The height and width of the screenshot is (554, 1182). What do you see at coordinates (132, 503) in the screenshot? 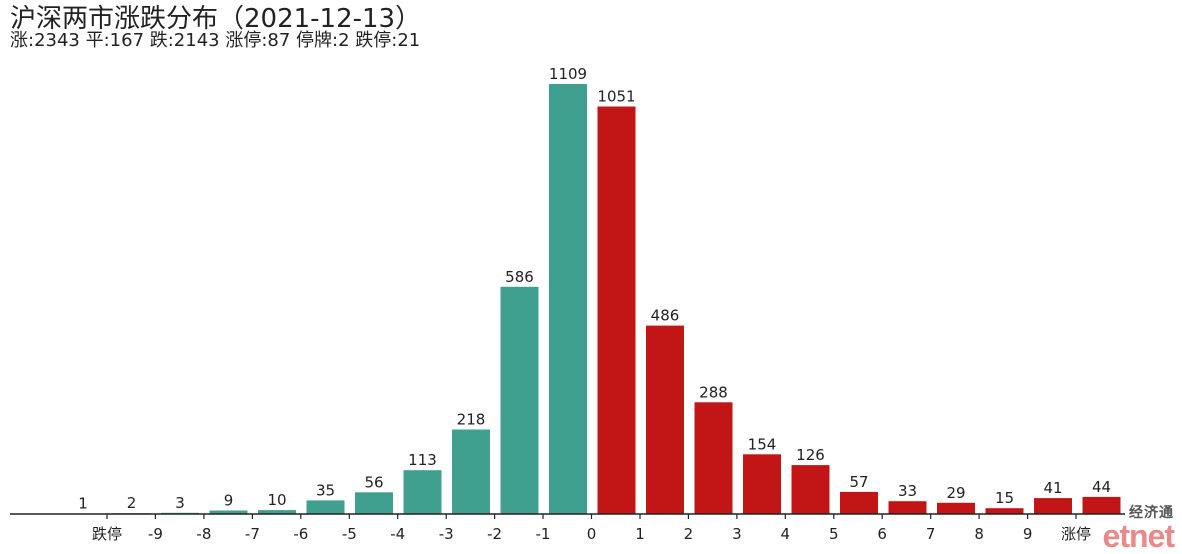
I see `bar-value-label: 2` at bounding box center [132, 503].